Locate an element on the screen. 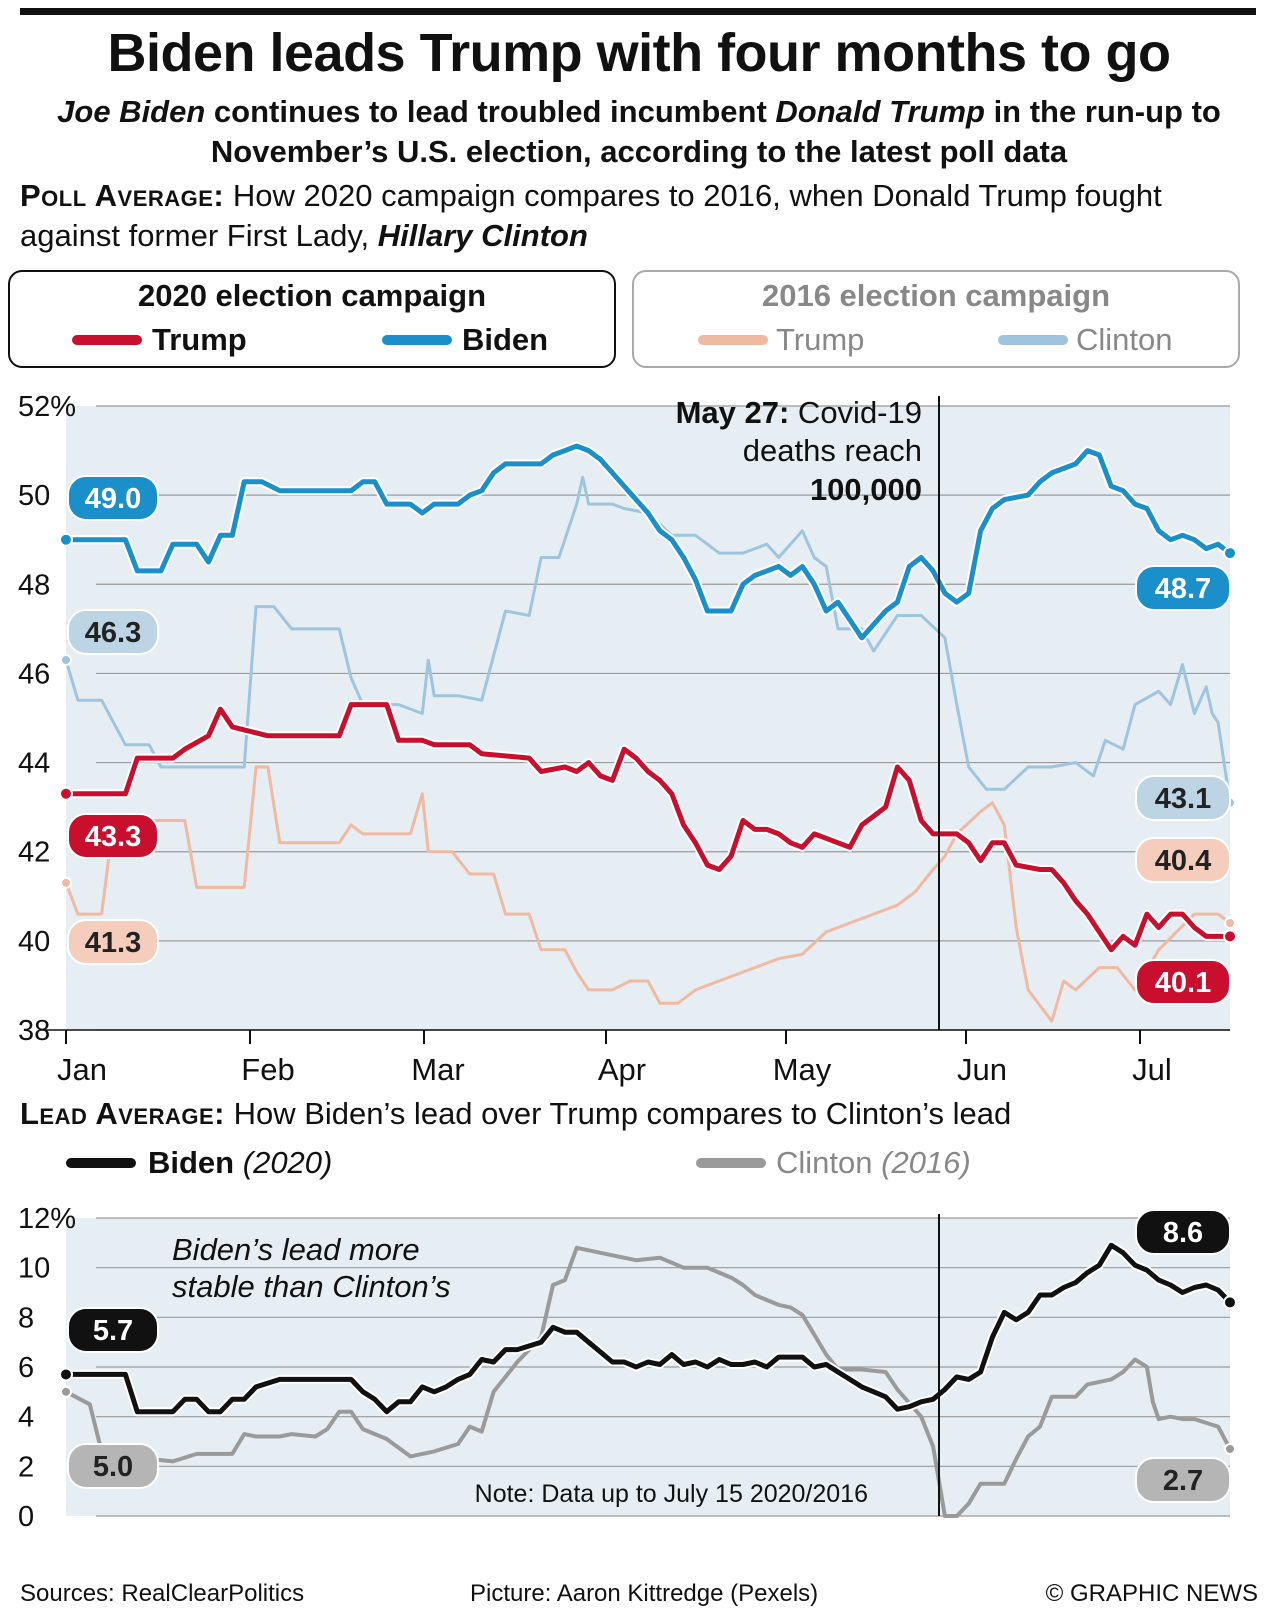 This screenshot has height=1608, width=1278. legend-biden-lead-label: Biden (2020) is located at coordinates (240, 1163).